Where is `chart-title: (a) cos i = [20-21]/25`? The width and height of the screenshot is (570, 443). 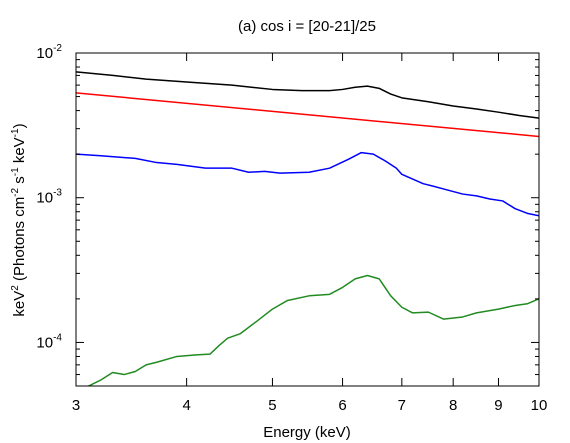 chart-title: (a) cos i = [20-21]/25 is located at coordinates (307, 26).